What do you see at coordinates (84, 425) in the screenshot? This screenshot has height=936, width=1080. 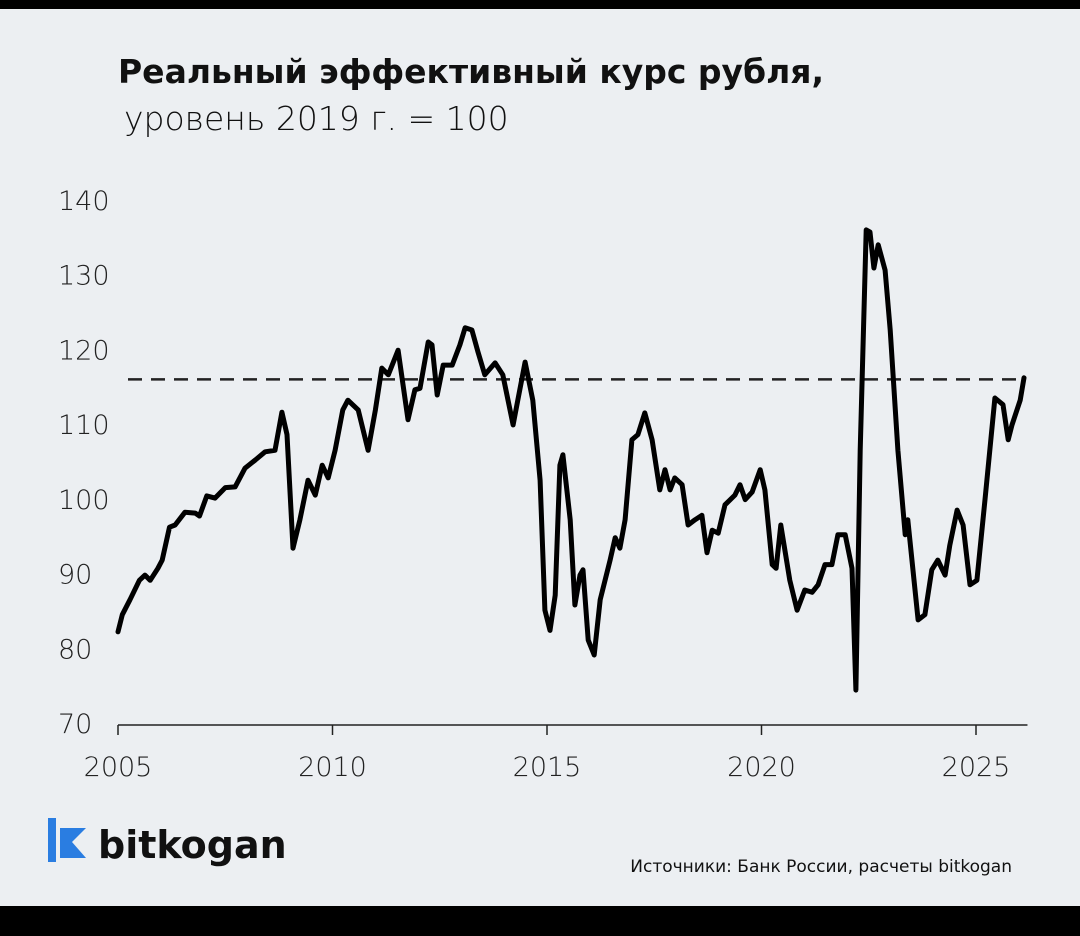 I see `y-tick-label: 110` at bounding box center [84, 425].